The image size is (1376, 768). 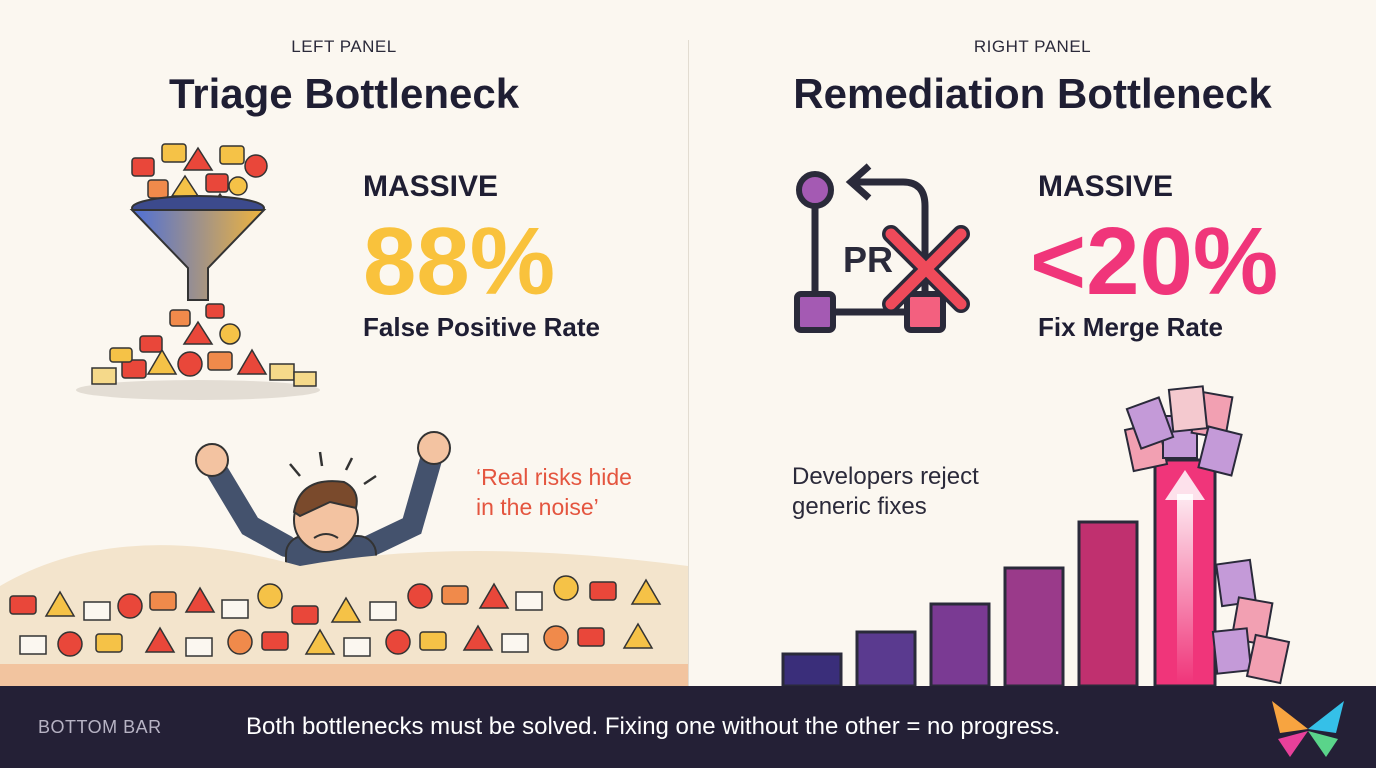 I want to click on alert-pile, so click(x=344, y=630).